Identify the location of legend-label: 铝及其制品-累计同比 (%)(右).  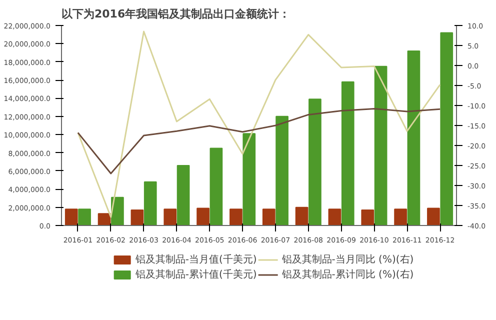
(348, 275).